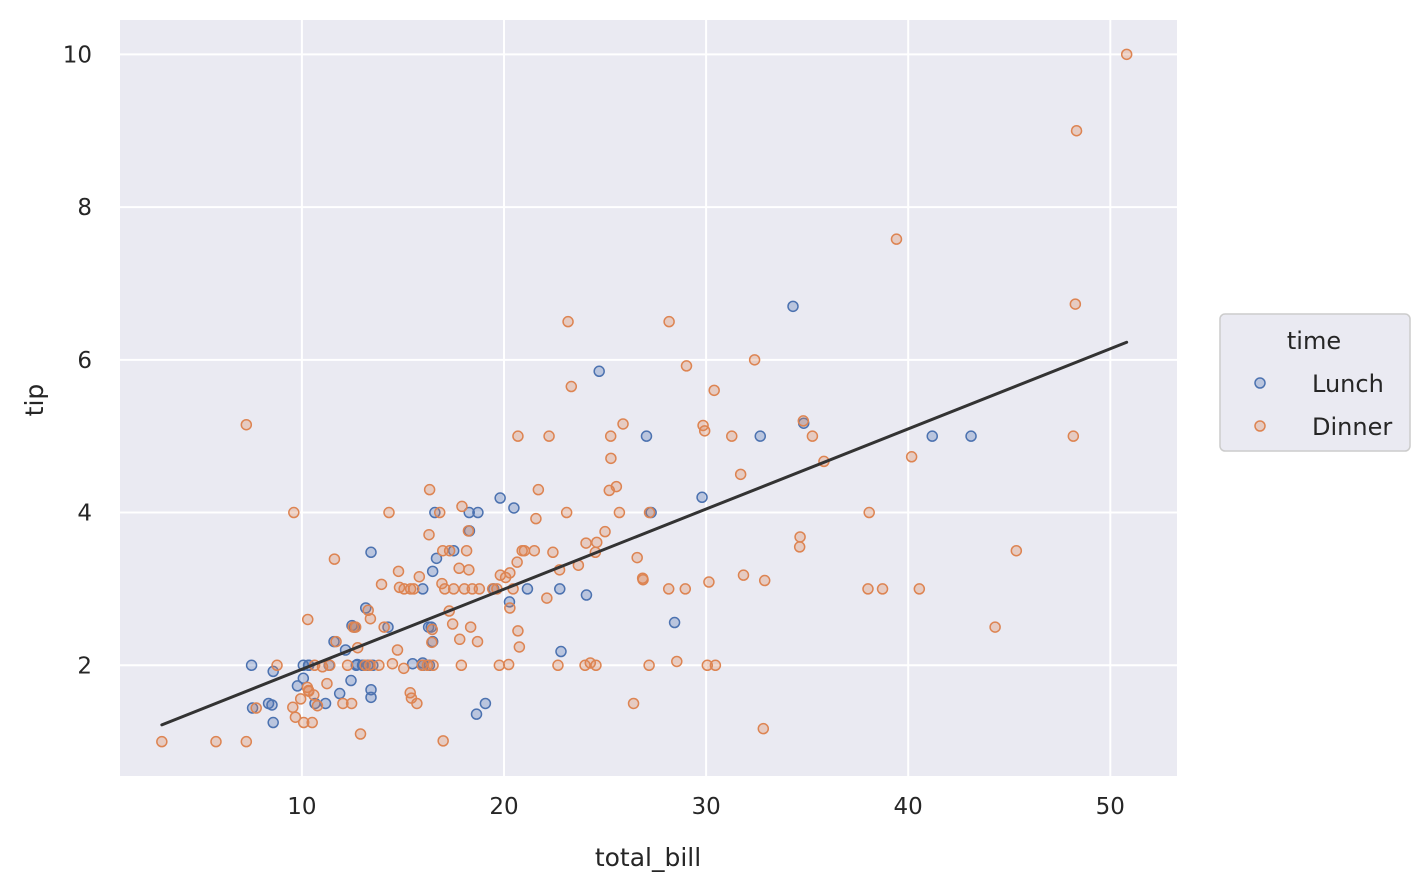  What do you see at coordinates (84, 208) in the screenshot?
I see `y-tick-label: 8` at bounding box center [84, 208].